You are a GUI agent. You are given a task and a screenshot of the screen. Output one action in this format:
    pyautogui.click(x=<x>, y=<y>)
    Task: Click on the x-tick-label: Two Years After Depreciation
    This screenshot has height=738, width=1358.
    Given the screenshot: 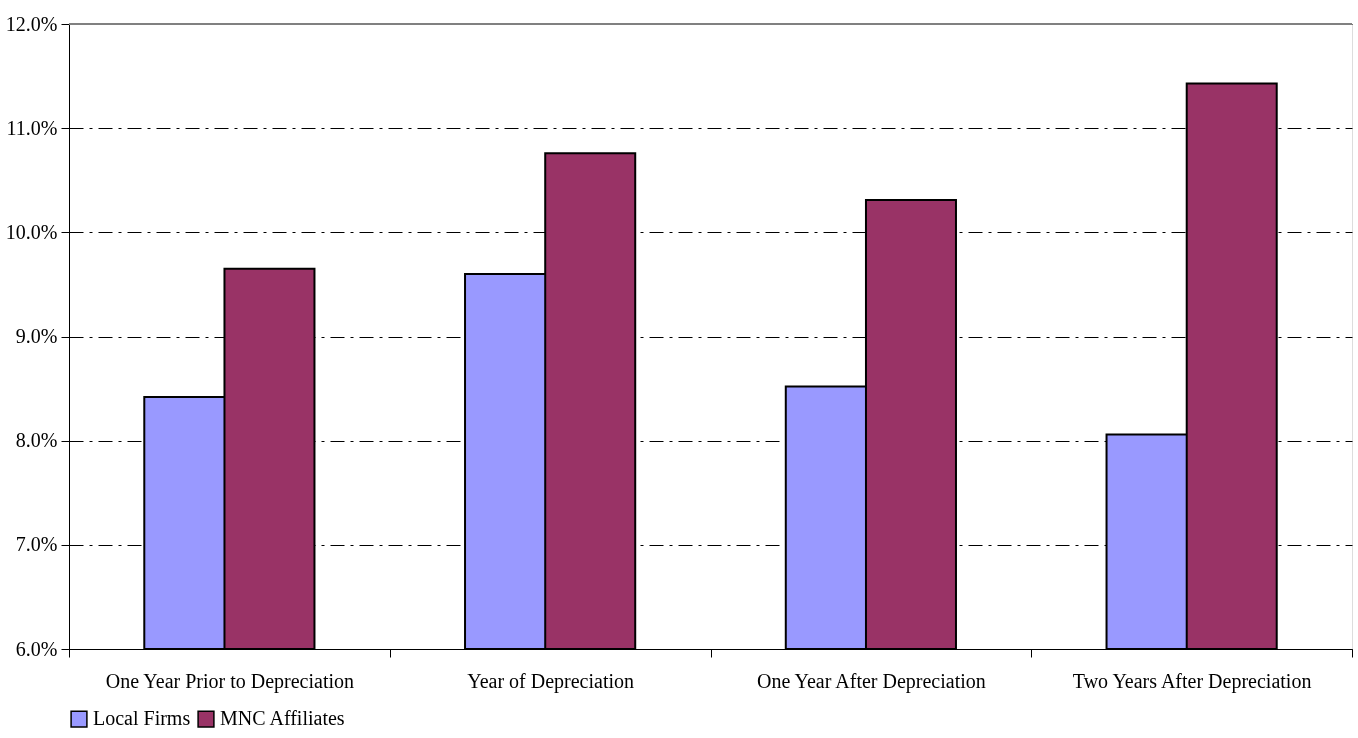 What is the action you would take?
    pyautogui.click(x=1192, y=681)
    